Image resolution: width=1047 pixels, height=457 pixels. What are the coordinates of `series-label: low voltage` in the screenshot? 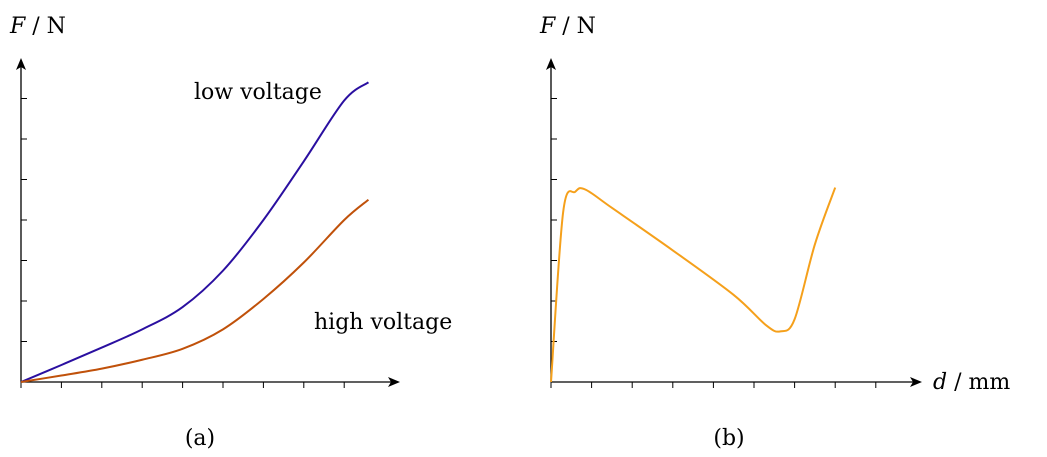 It's located at (258, 92).